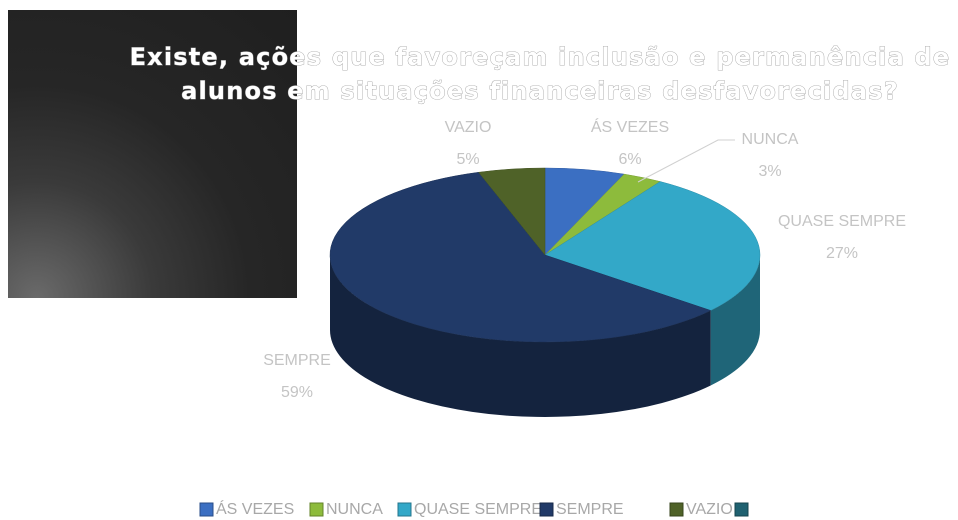 The width and height of the screenshot is (958, 520). I want to click on legend-label: VAZIO, so click(709, 509).